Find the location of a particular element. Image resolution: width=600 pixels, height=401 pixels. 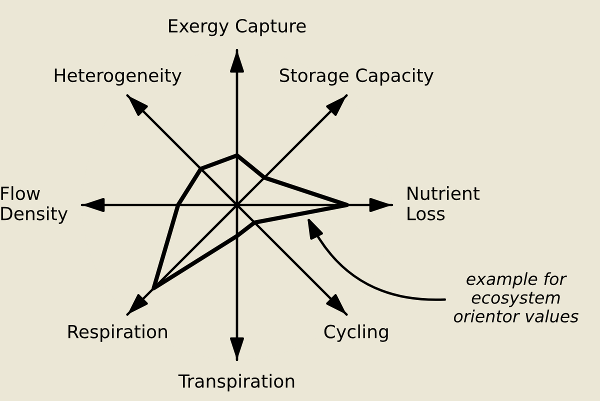

spoke-label: Storage Capacity is located at coordinates (357, 77).